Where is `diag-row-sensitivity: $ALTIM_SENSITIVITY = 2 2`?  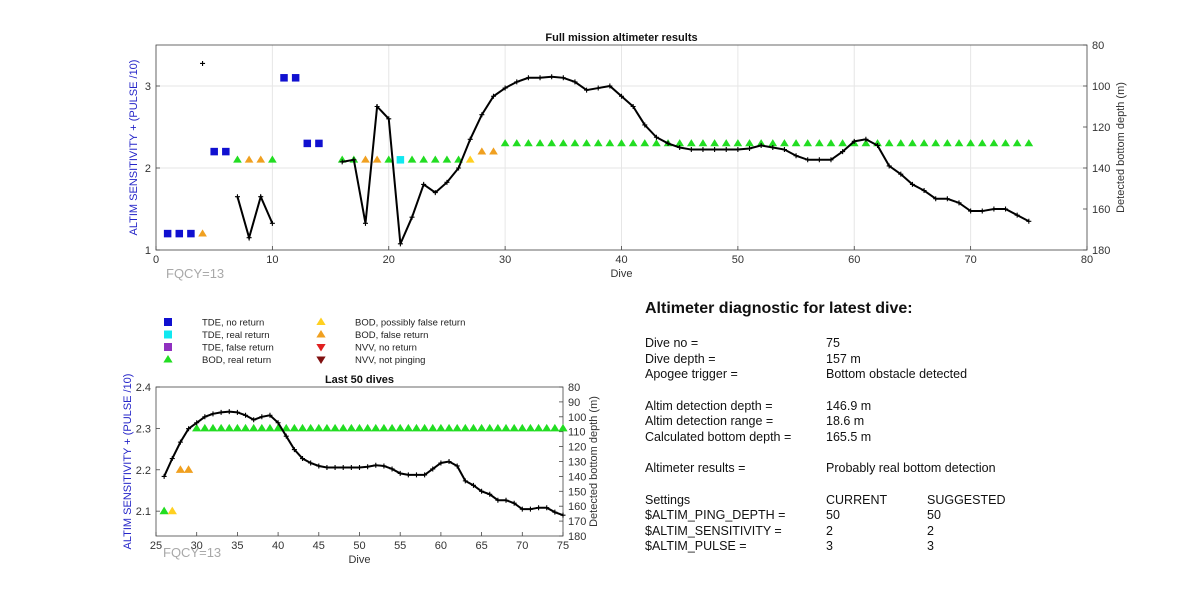
diag-row-sensitivity: $ALTIM_SENSITIVITY = 2 2 is located at coordinates (905, 532).